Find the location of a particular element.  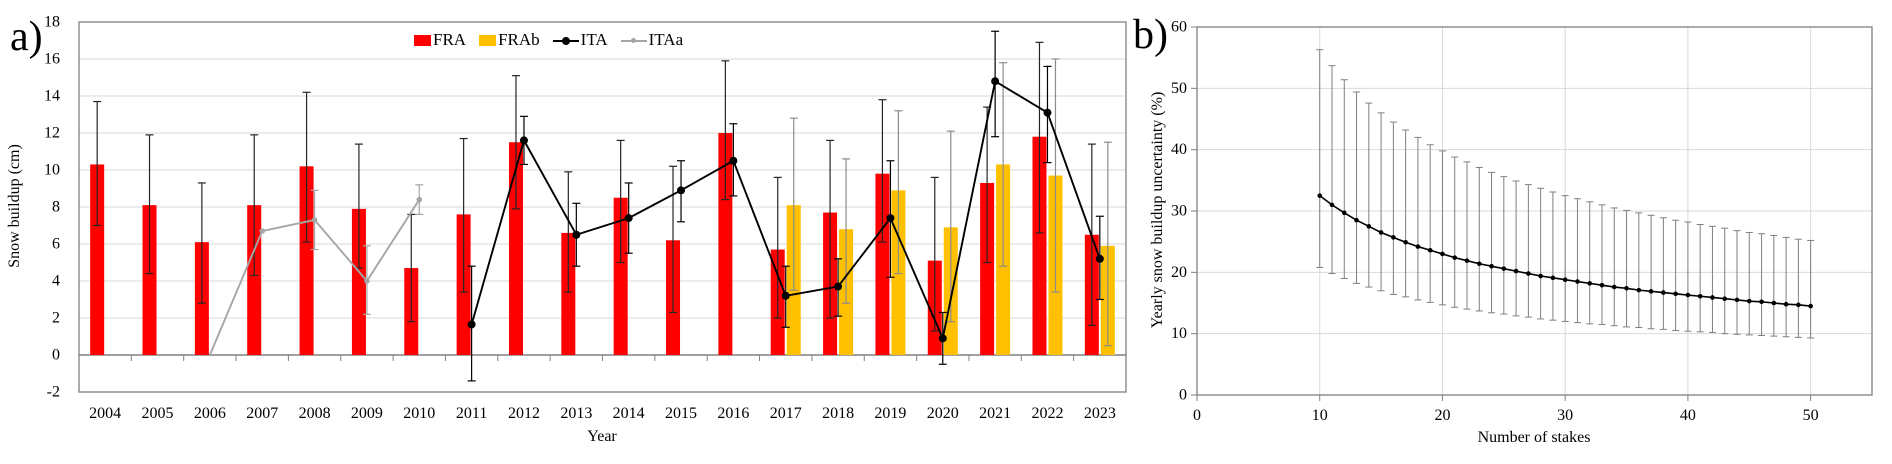

x-tick-label-a: 2005 is located at coordinates (158, 413).